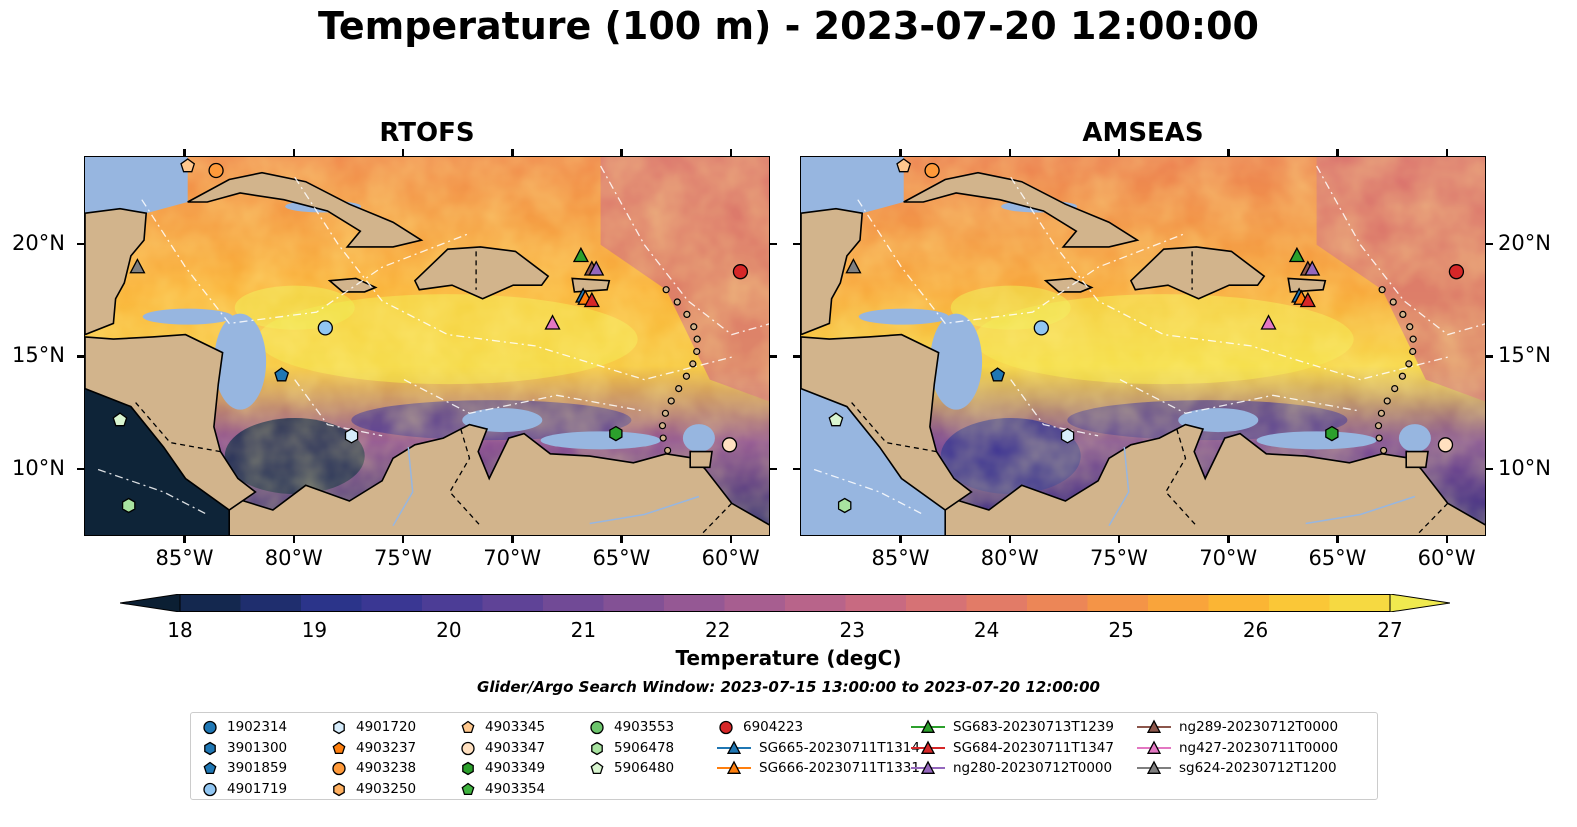  I want to click on legend-label: ng289-20230712T0000, so click(1259, 727).